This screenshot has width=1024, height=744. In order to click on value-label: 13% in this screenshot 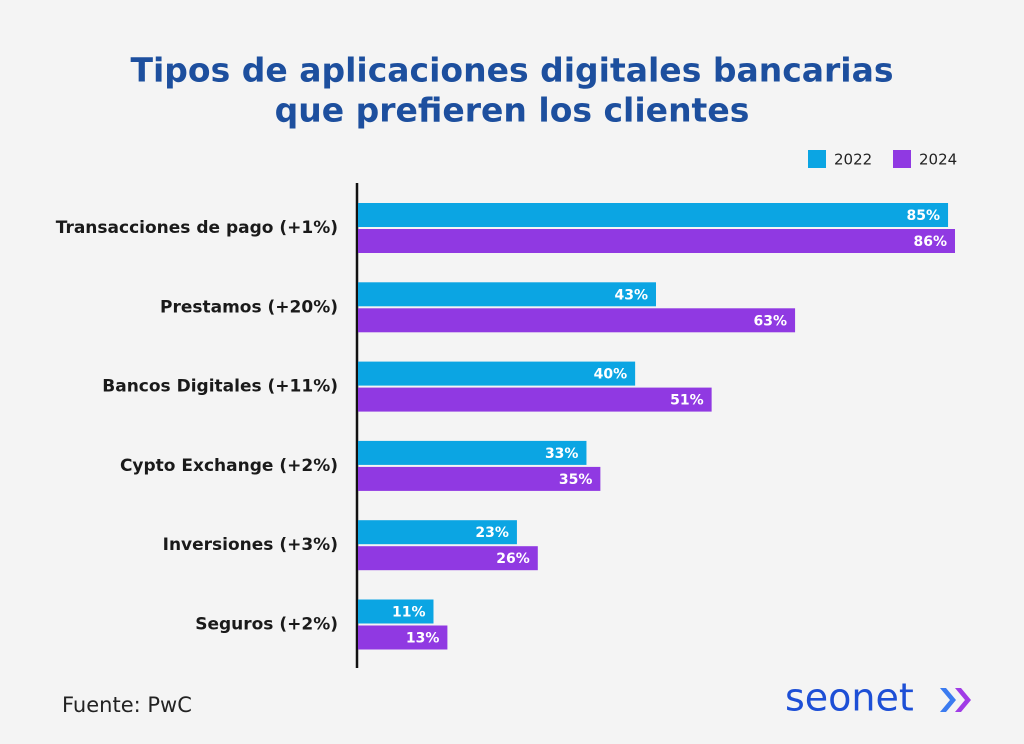, I will do `click(423, 639)`.